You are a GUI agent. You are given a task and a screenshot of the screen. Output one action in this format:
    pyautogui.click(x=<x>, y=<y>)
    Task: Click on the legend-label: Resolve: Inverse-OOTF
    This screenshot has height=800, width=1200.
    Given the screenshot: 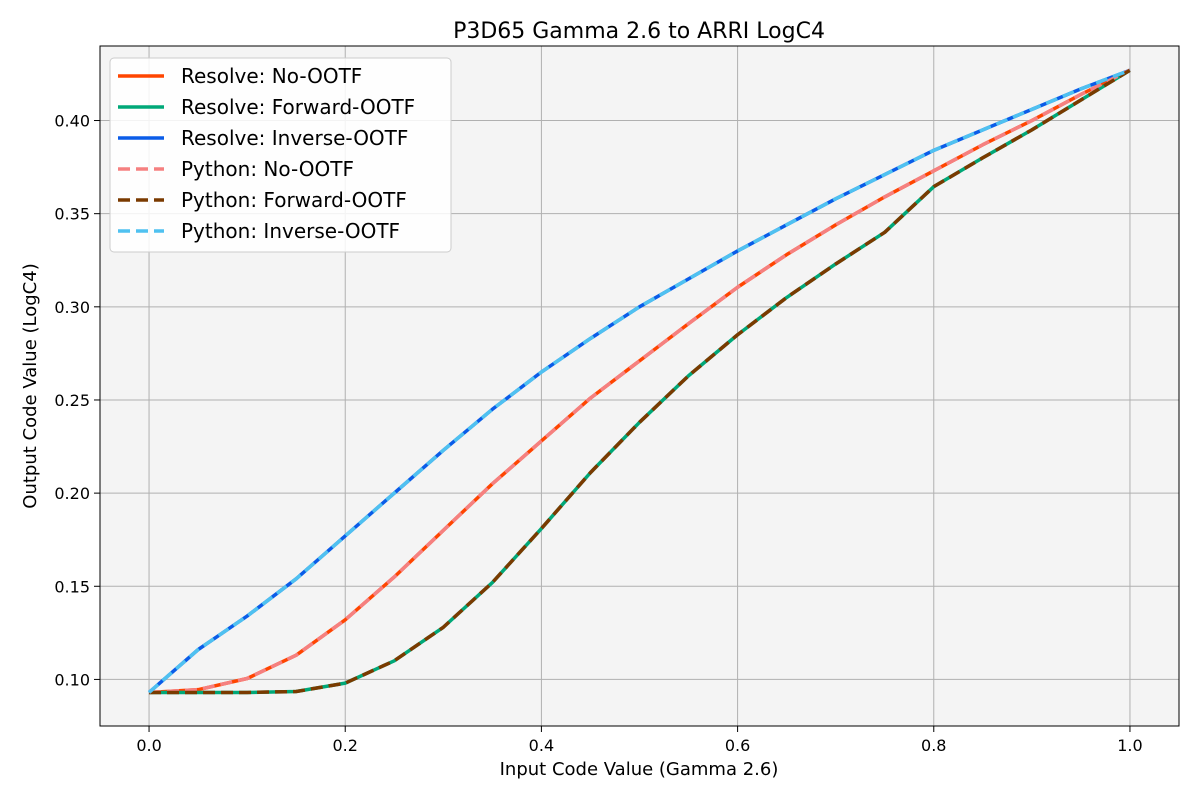 What is the action you would take?
    pyautogui.click(x=294, y=138)
    